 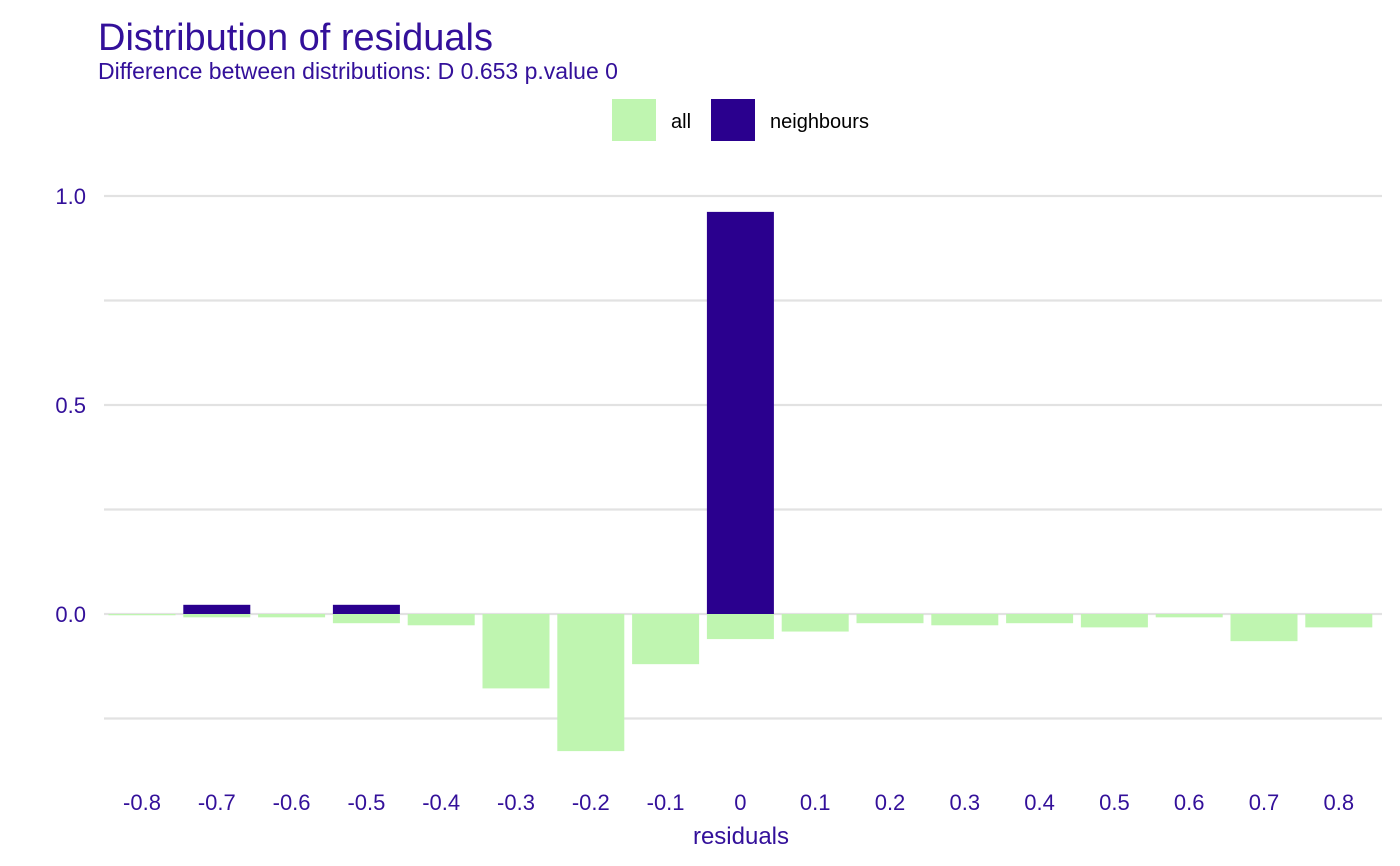 What do you see at coordinates (634, 120) in the screenshot?
I see `legend-swatch-all` at bounding box center [634, 120].